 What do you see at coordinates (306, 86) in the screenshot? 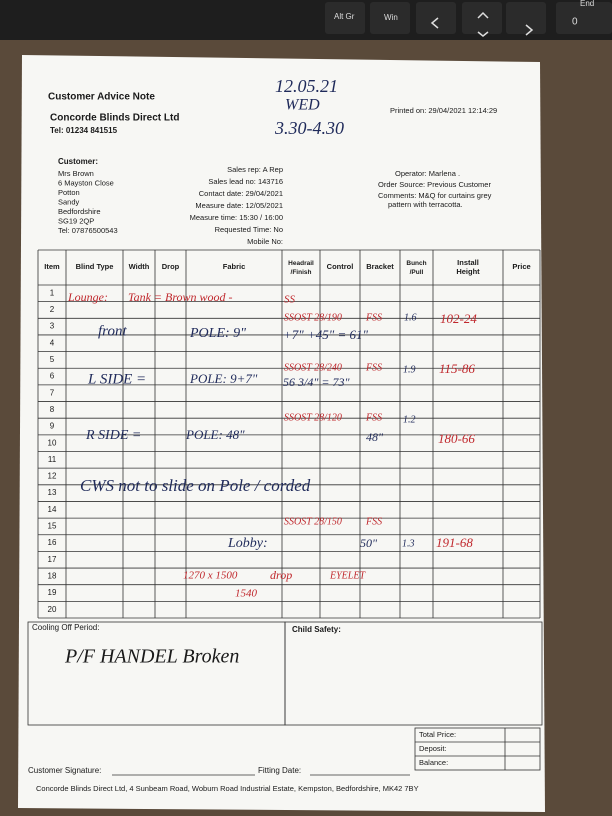
I see `handwritten: 12.05.21` at bounding box center [306, 86].